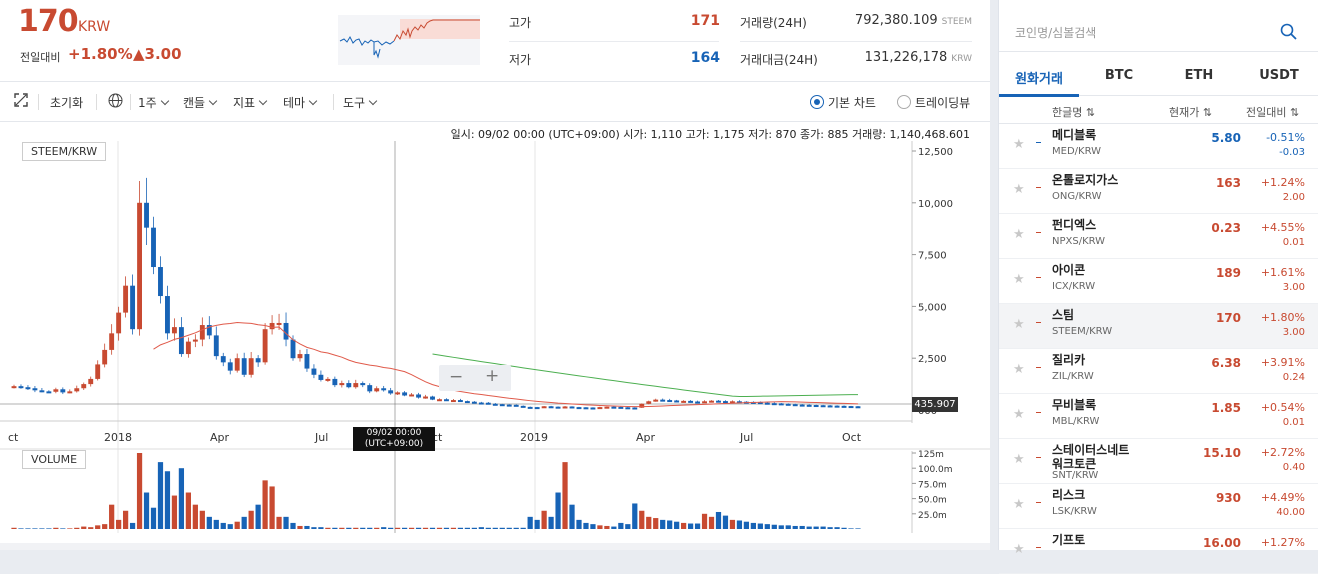 The width and height of the screenshot is (1318, 574). What do you see at coordinates (1199, 75) in the screenshot?
I see `tab-eth: ETH` at bounding box center [1199, 75].